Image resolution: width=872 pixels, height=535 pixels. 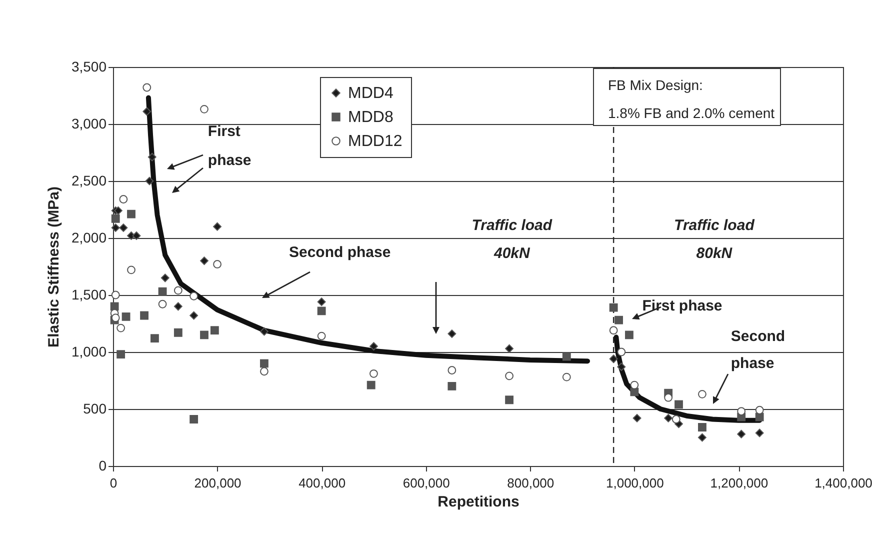 I want to click on y-tick-label: 1,000, so click(x=89, y=352).